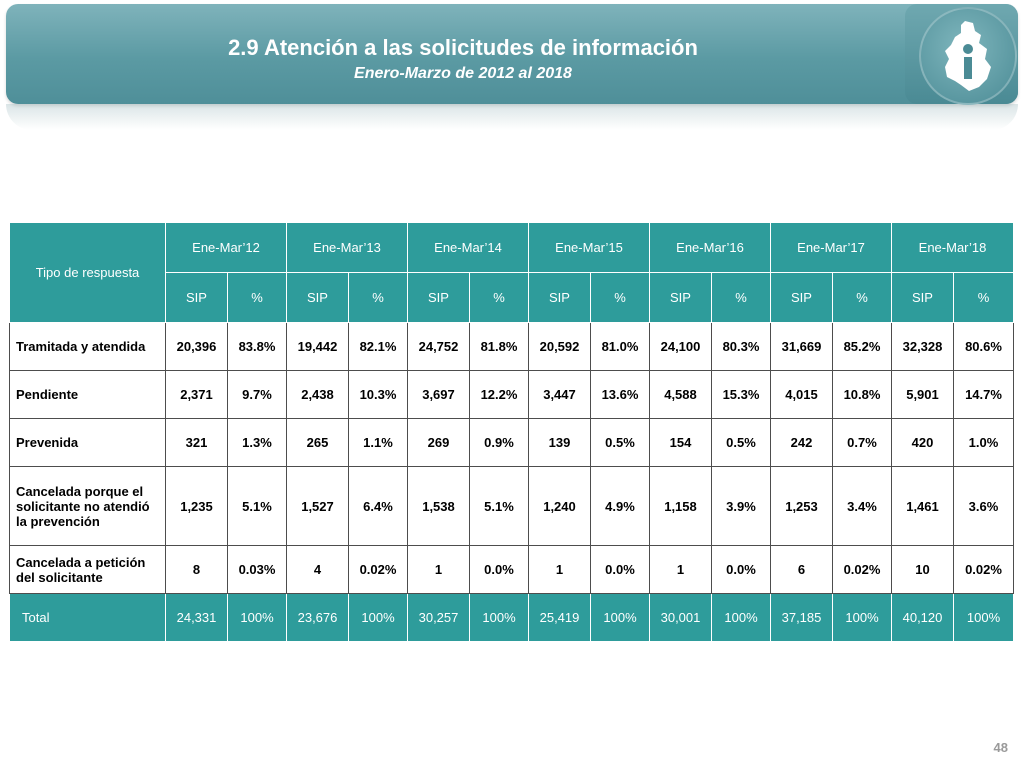  Describe the element at coordinates (862, 442) in the screenshot. I see `pct-cell: 0.7%` at that location.